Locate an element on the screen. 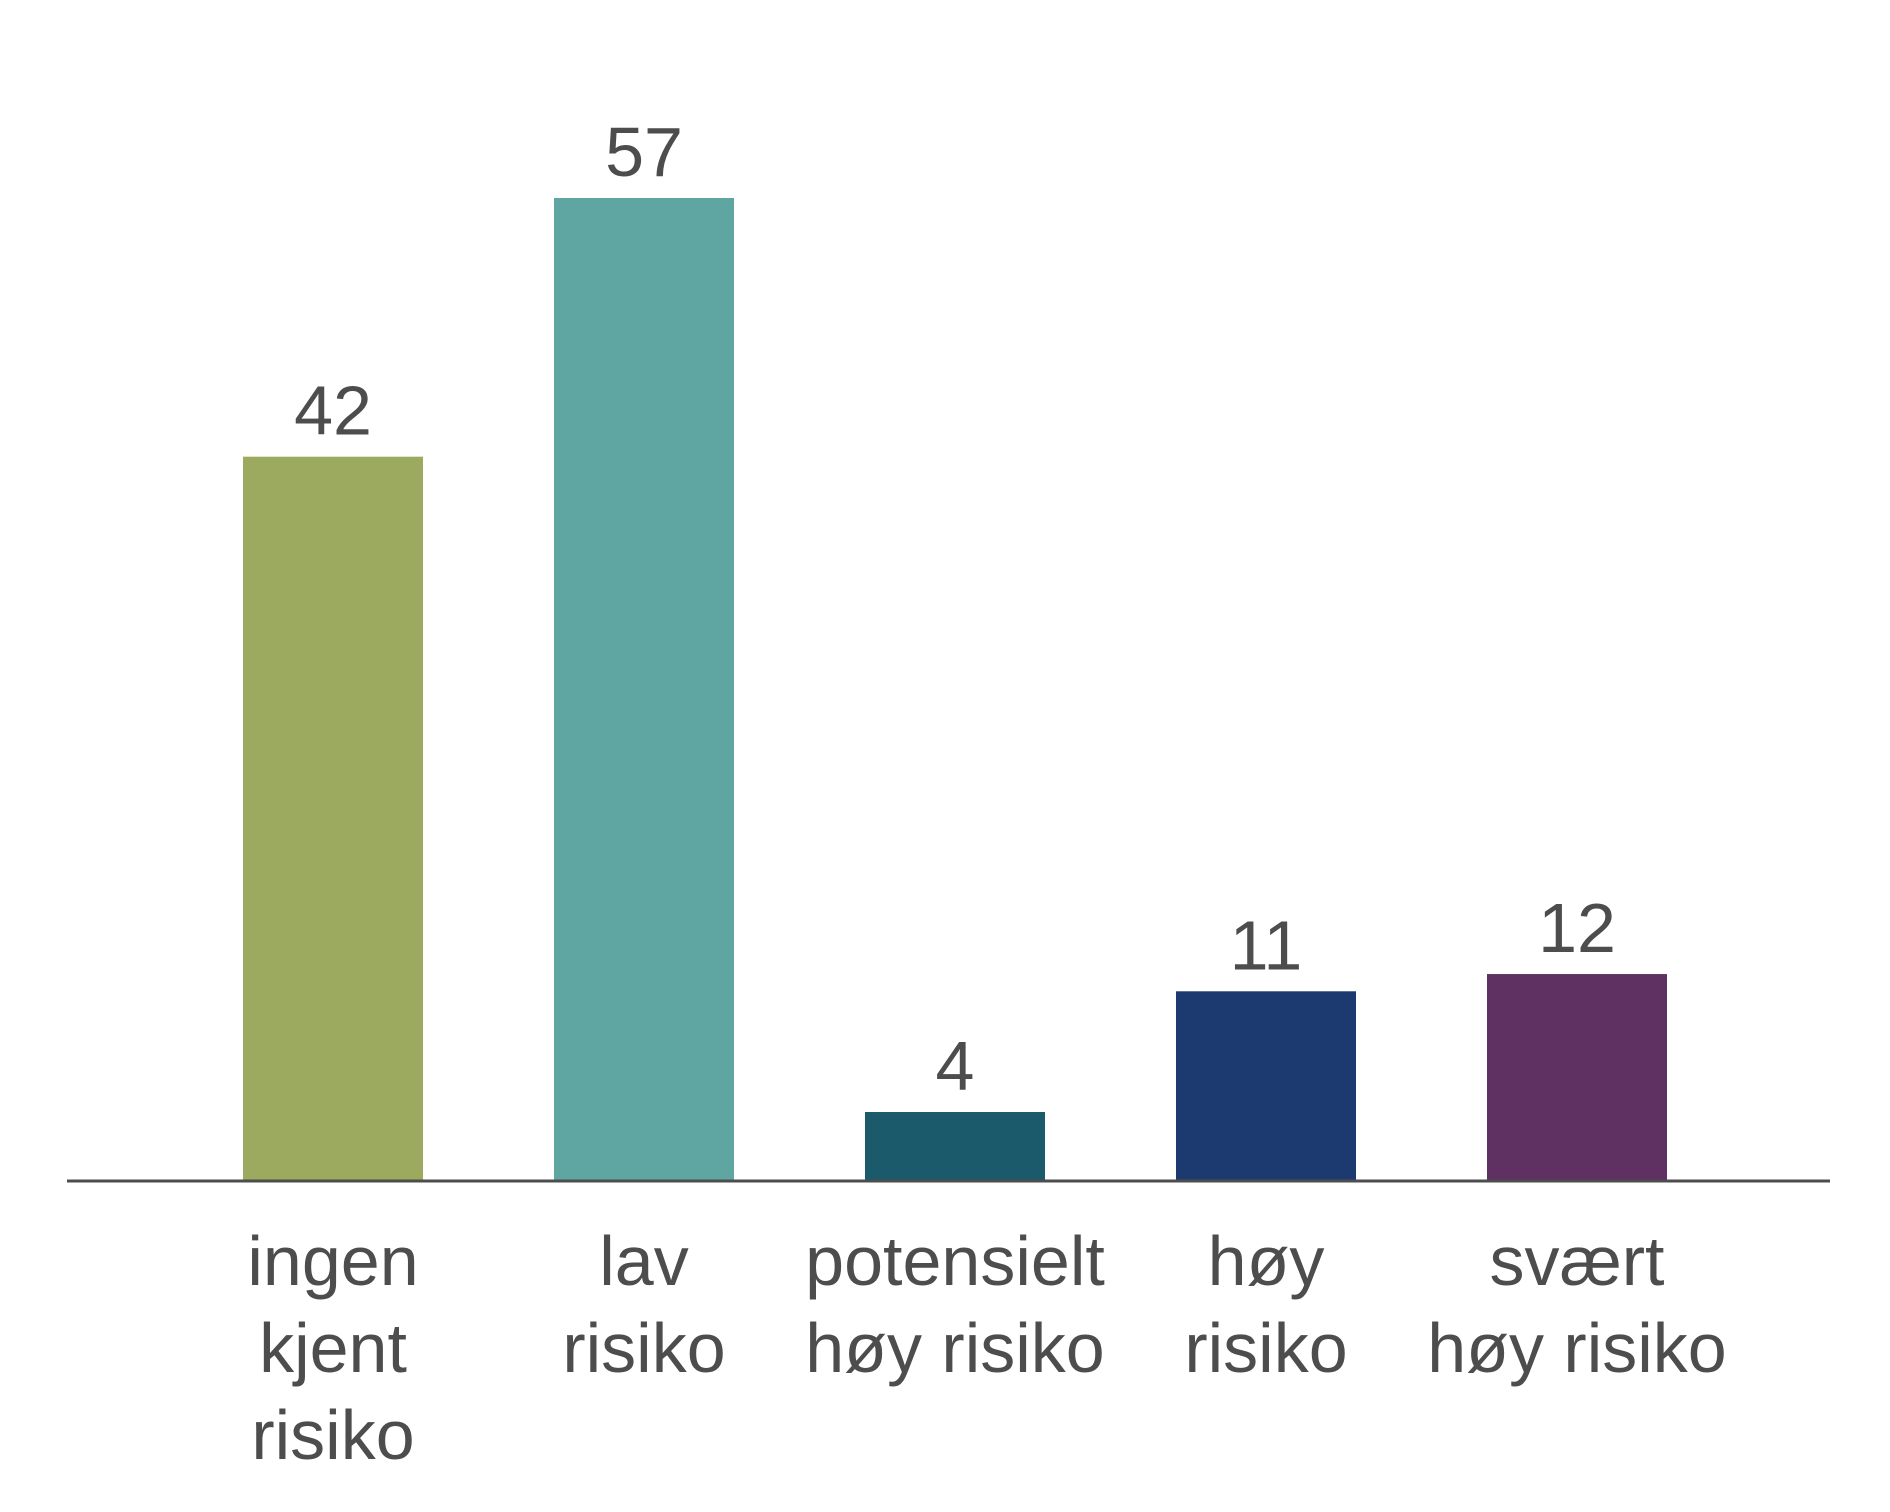 This screenshot has height=1512, width=1890. x-tick-label-4: høy risiko is located at coordinates (1265, 1304).